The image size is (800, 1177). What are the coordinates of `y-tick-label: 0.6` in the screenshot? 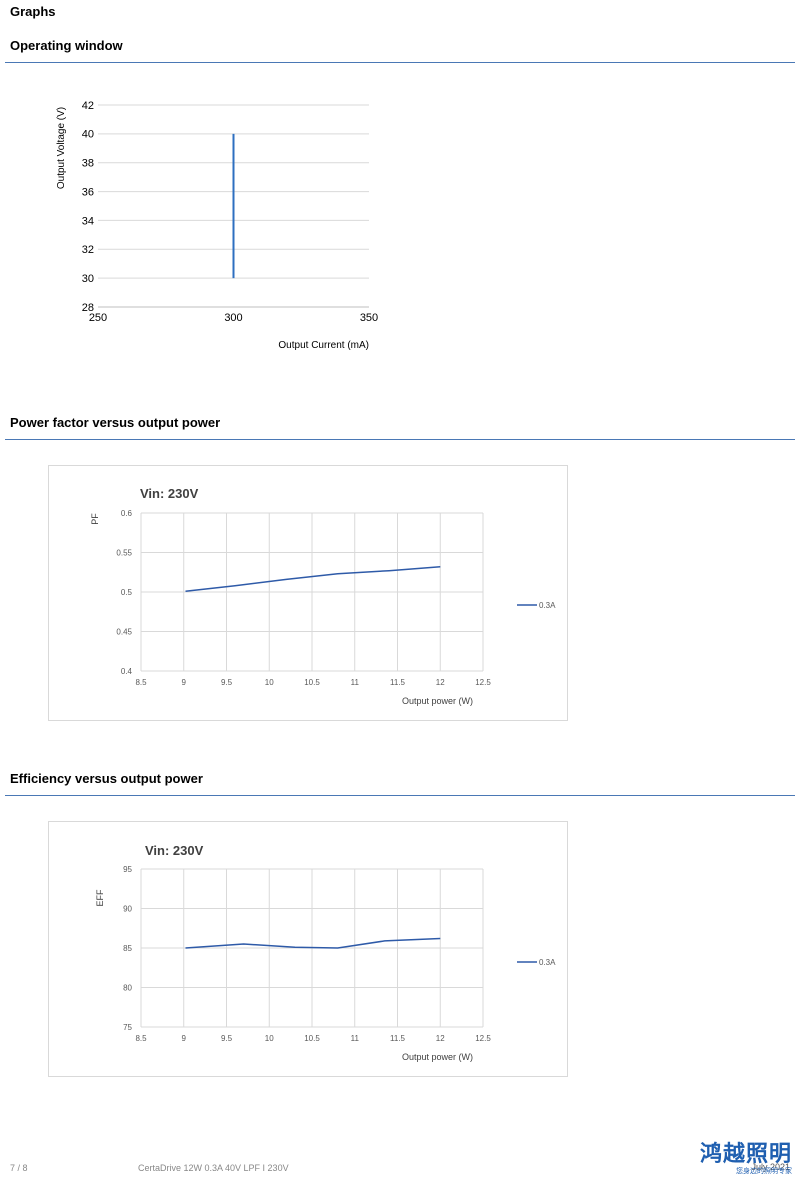 It's located at (127, 513).